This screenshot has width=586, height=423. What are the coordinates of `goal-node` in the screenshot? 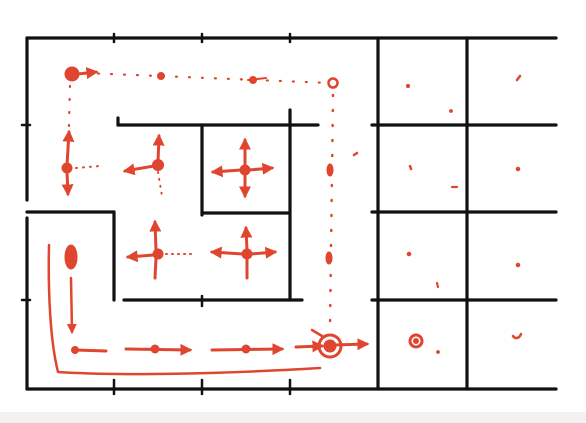 It's located at (330, 346).